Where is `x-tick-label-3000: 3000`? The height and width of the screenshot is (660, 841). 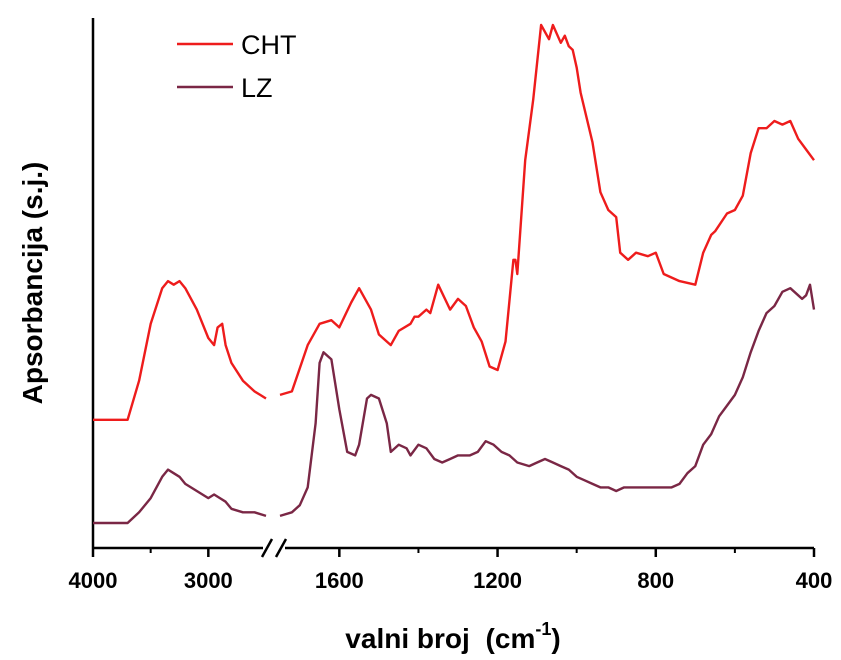 x-tick-label-3000: 3000 is located at coordinates (208, 580).